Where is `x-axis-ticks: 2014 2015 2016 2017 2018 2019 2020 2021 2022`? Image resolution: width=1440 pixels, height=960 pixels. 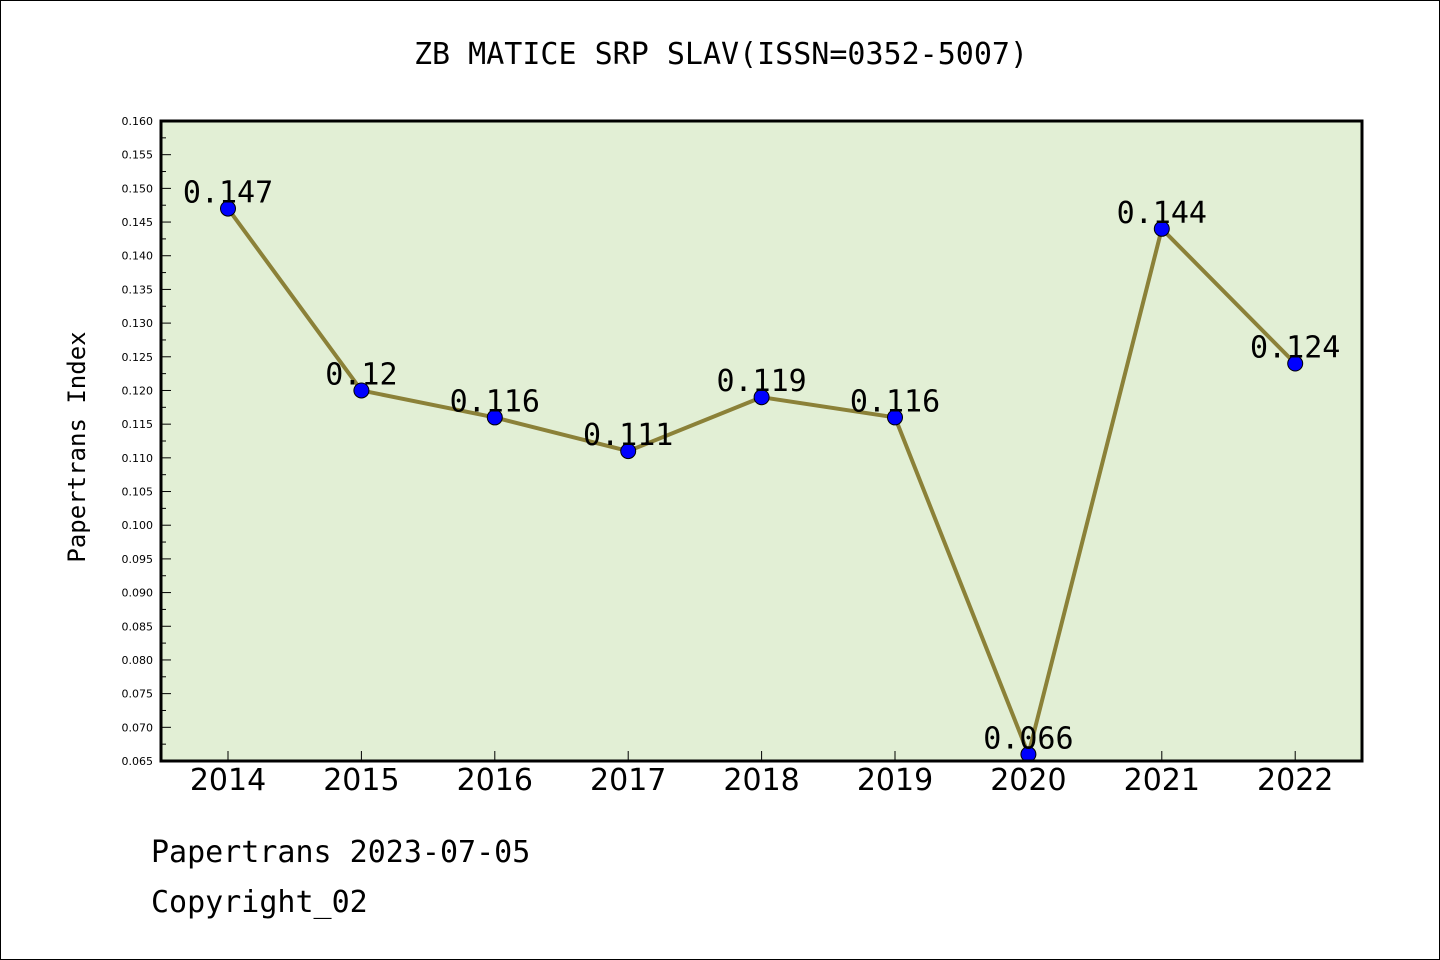
x-axis-ticks: 2014 2015 2016 2017 2018 2019 2020 2021 2022 is located at coordinates (761, 774).